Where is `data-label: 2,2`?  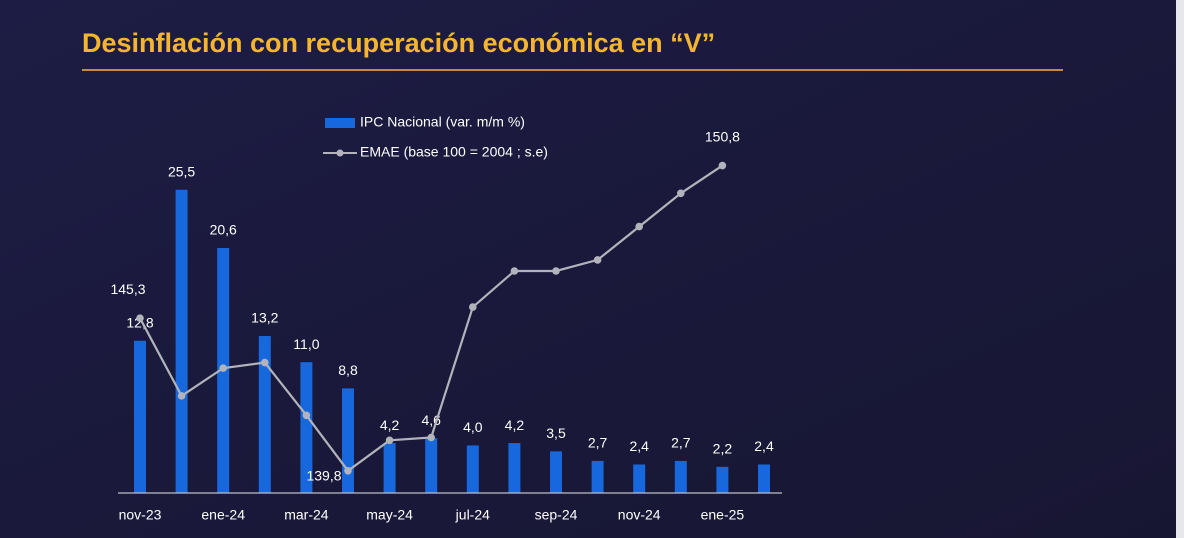 data-label: 2,2 is located at coordinates (723, 449).